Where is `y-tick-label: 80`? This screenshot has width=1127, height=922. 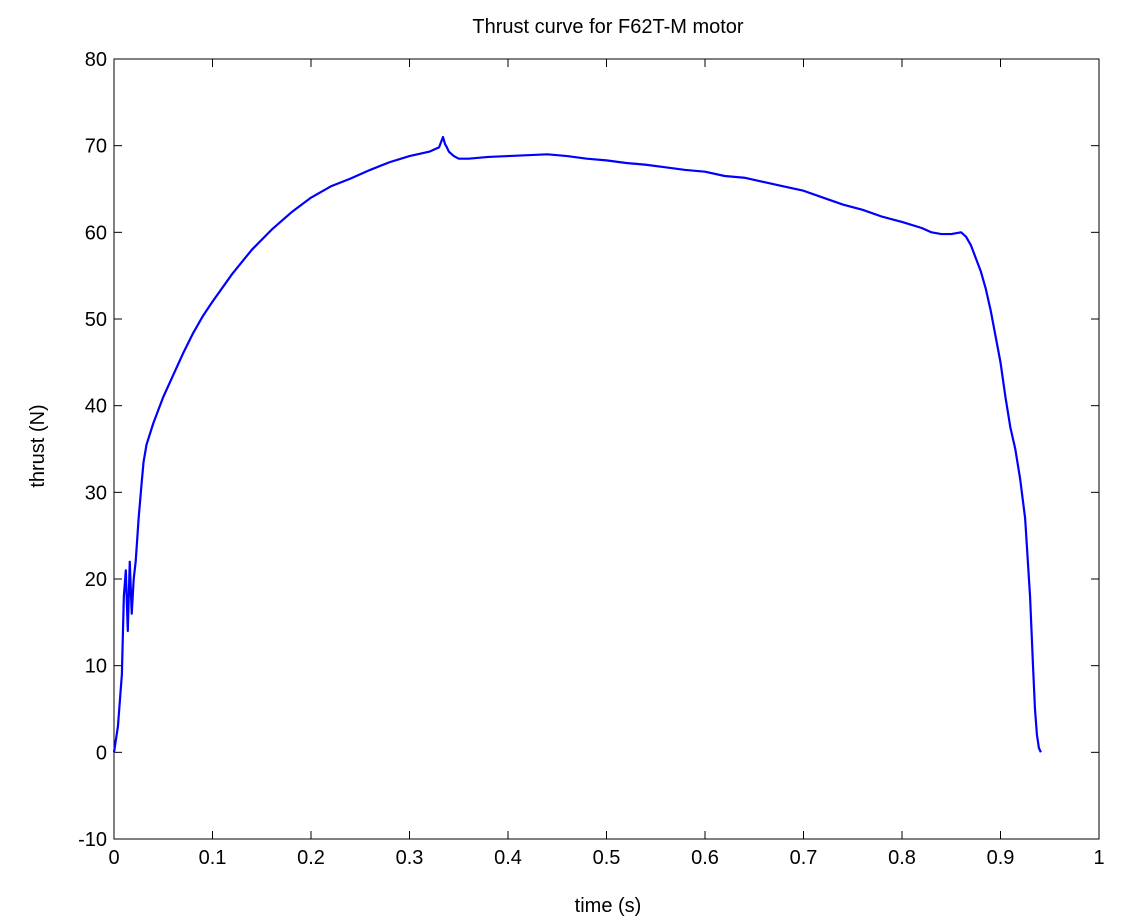 y-tick-label: 80 is located at coordinates (96, 60).